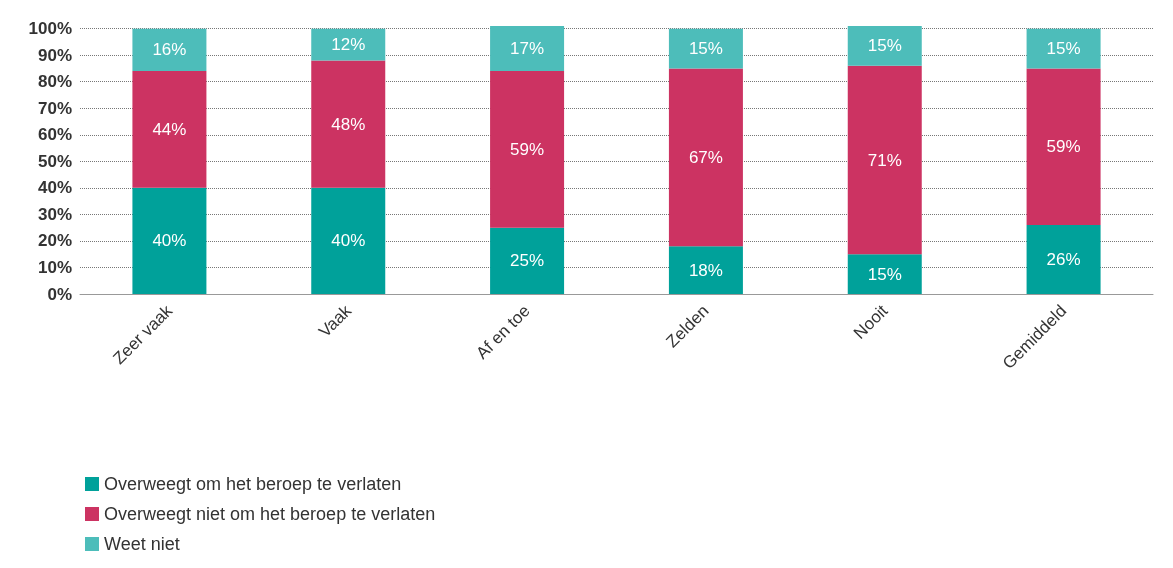 This screenshot has height=568, width=1173. Describe the element at coordinates (348, 45) in the screenshot. I see `data-label: 12%` at that location.